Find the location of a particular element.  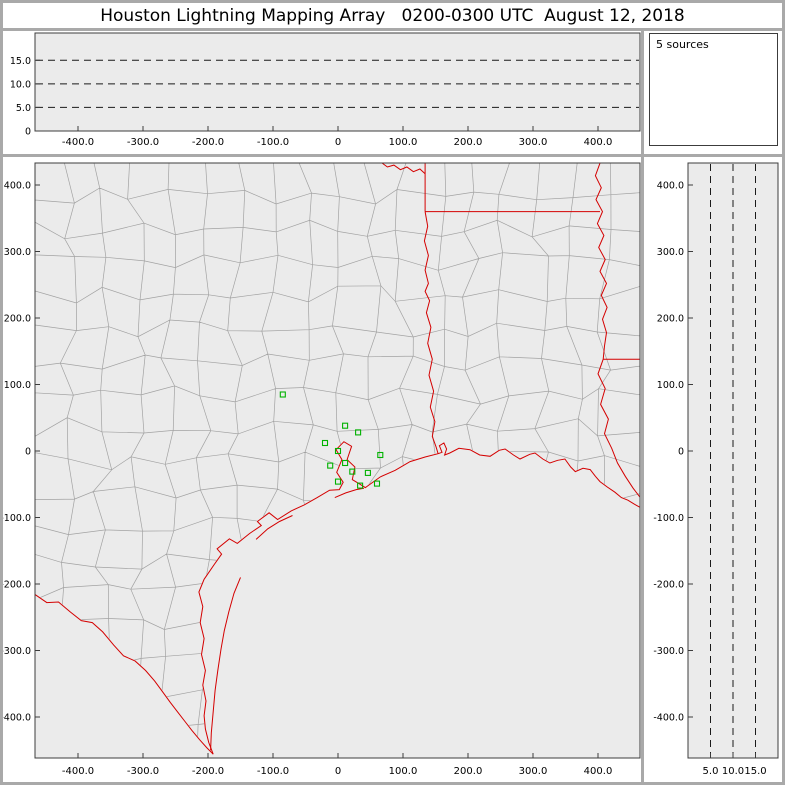

y-tick-label: 10.0 is located at coordinates (20, 84).